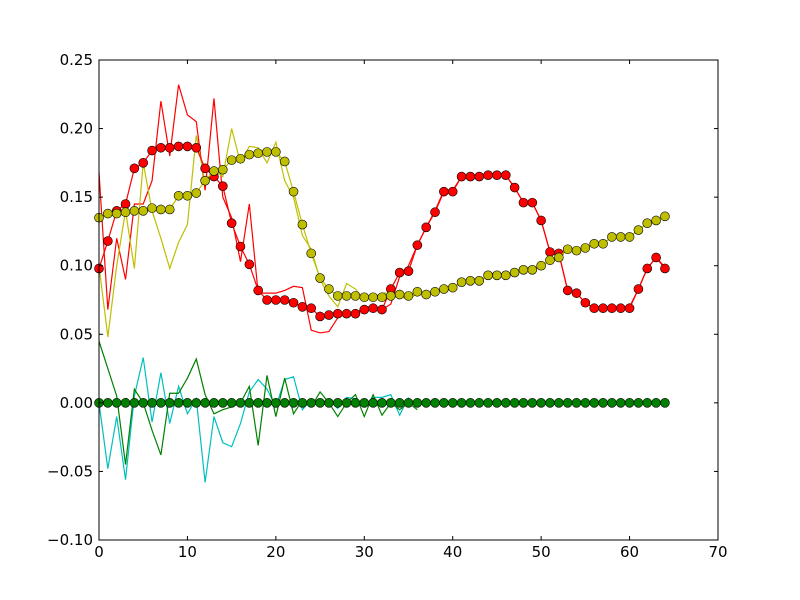 This screenshot has height=600, width=800. I want to click on x-tick-label: 30, so click(364, 552).